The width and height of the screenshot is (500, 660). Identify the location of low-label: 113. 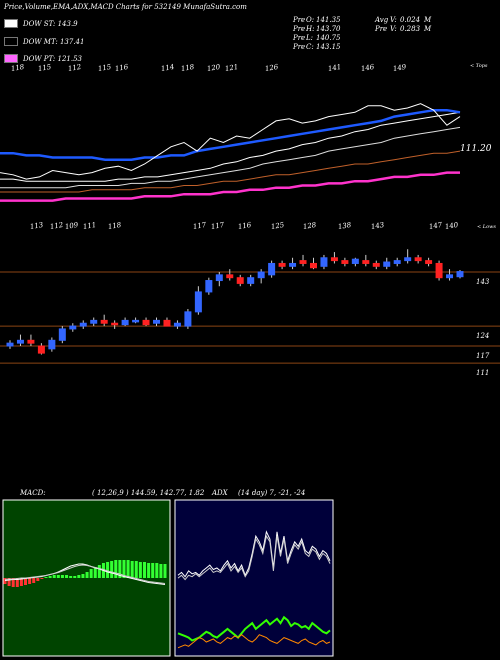
(36, 226).